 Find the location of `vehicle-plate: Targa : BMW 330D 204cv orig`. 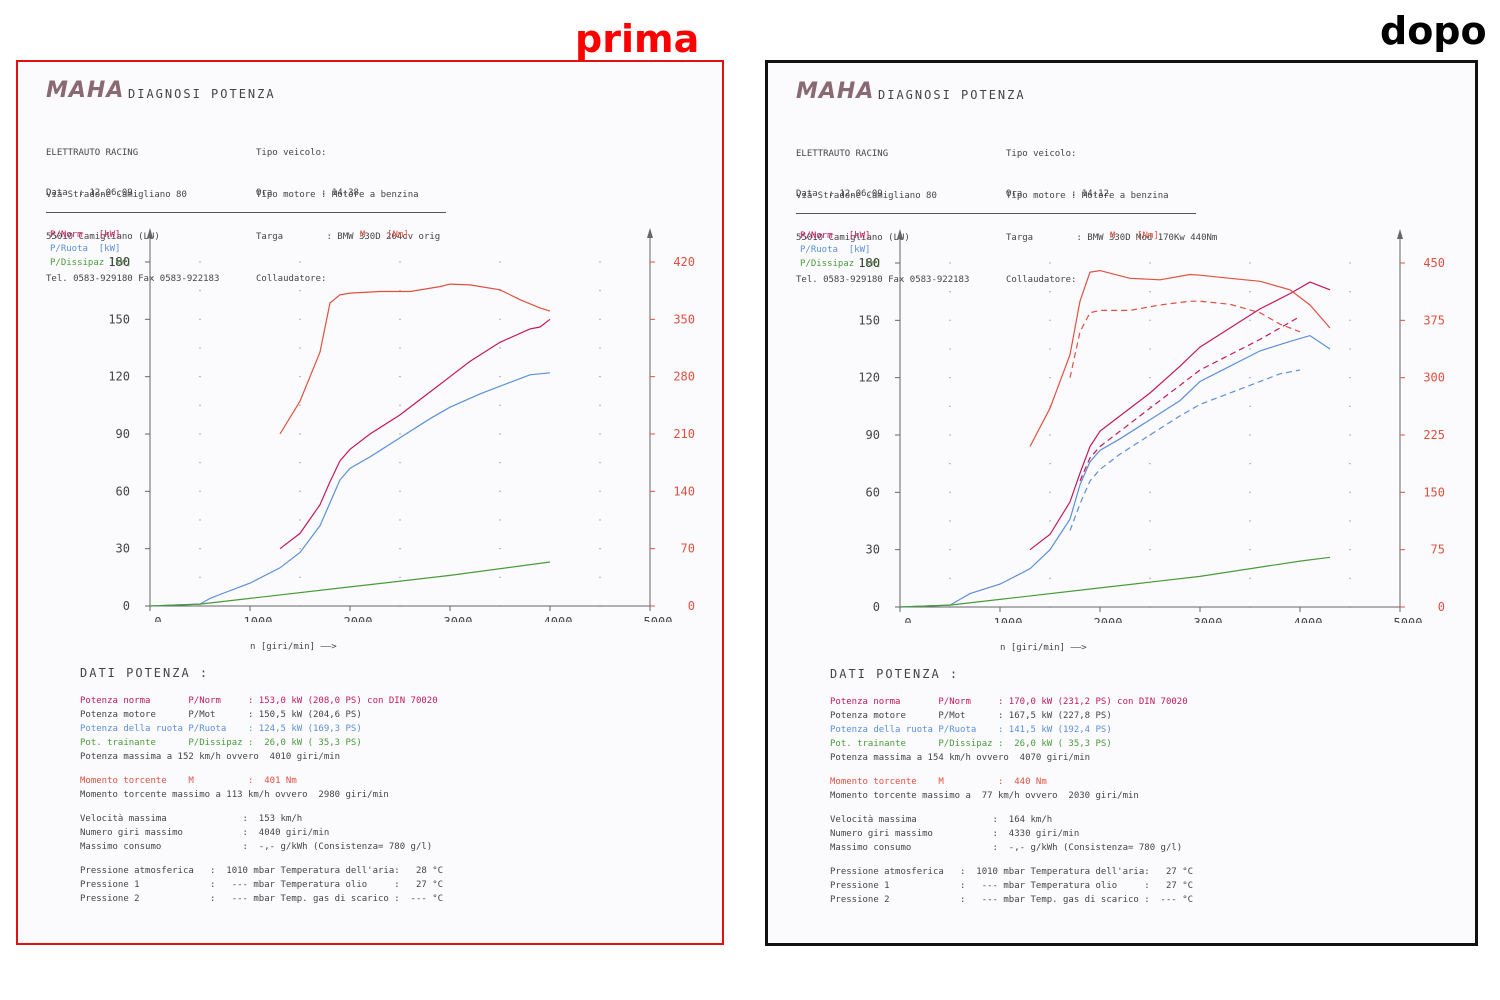

vehicle-plate: Targa : BMW 330D 204cv orig is located at coordinates (348, 237).